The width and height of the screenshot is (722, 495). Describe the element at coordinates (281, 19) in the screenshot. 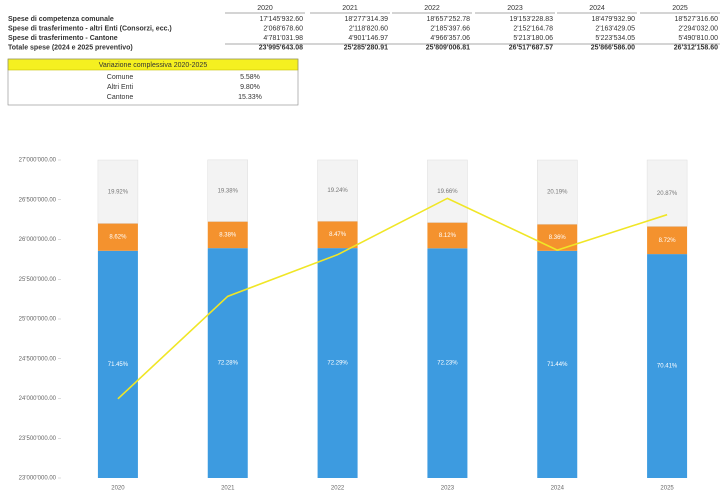

I see `cell: 17'145'932.60` at that location.